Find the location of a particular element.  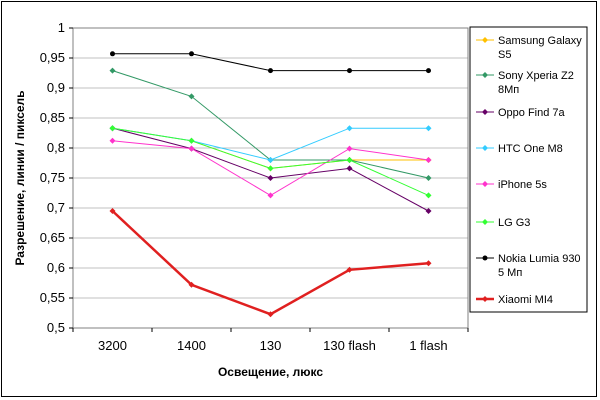

x-tick-label: 1 flash is located at coordinates (428, 345).